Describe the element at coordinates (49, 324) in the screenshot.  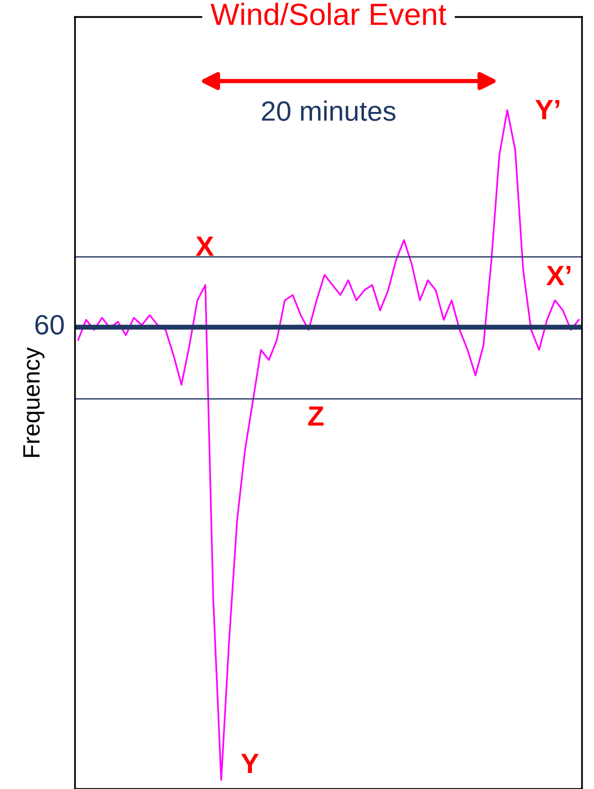
I see `text: 60` at that location.